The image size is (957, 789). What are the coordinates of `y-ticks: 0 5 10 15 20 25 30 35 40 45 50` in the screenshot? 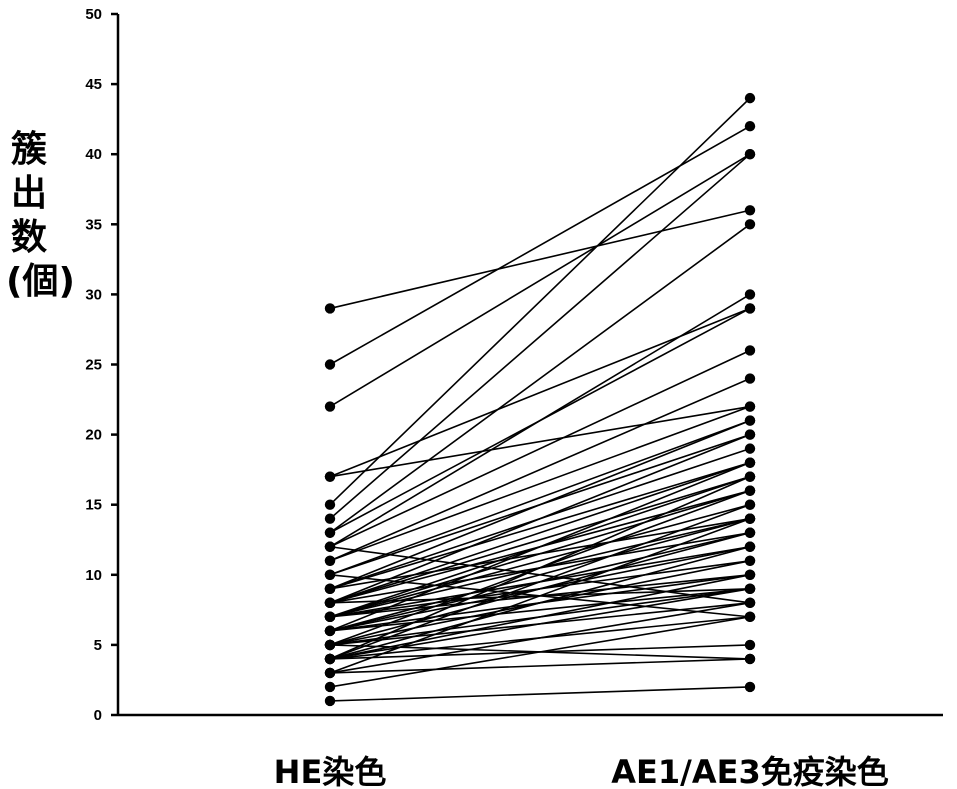 It's located at (101, 365).